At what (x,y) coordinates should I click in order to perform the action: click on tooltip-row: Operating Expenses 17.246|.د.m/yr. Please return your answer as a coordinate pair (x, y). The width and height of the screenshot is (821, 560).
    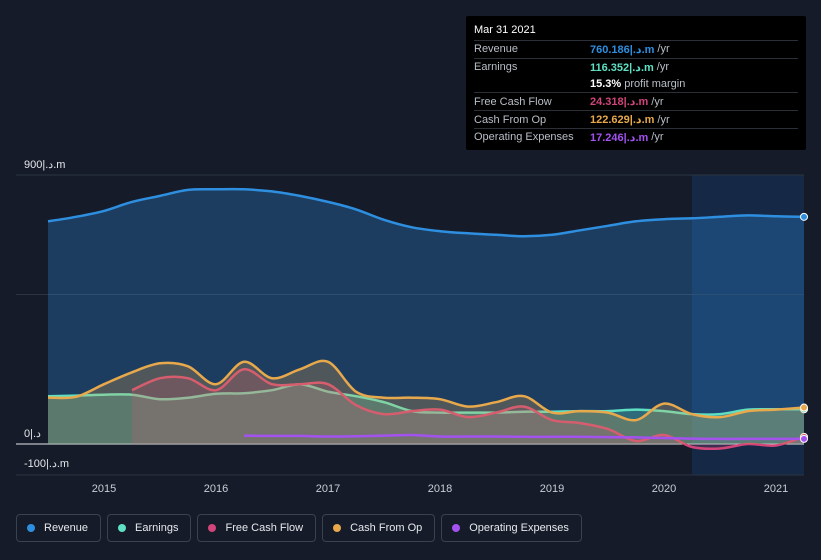
    Looking at the image, I should click on (636, 136).